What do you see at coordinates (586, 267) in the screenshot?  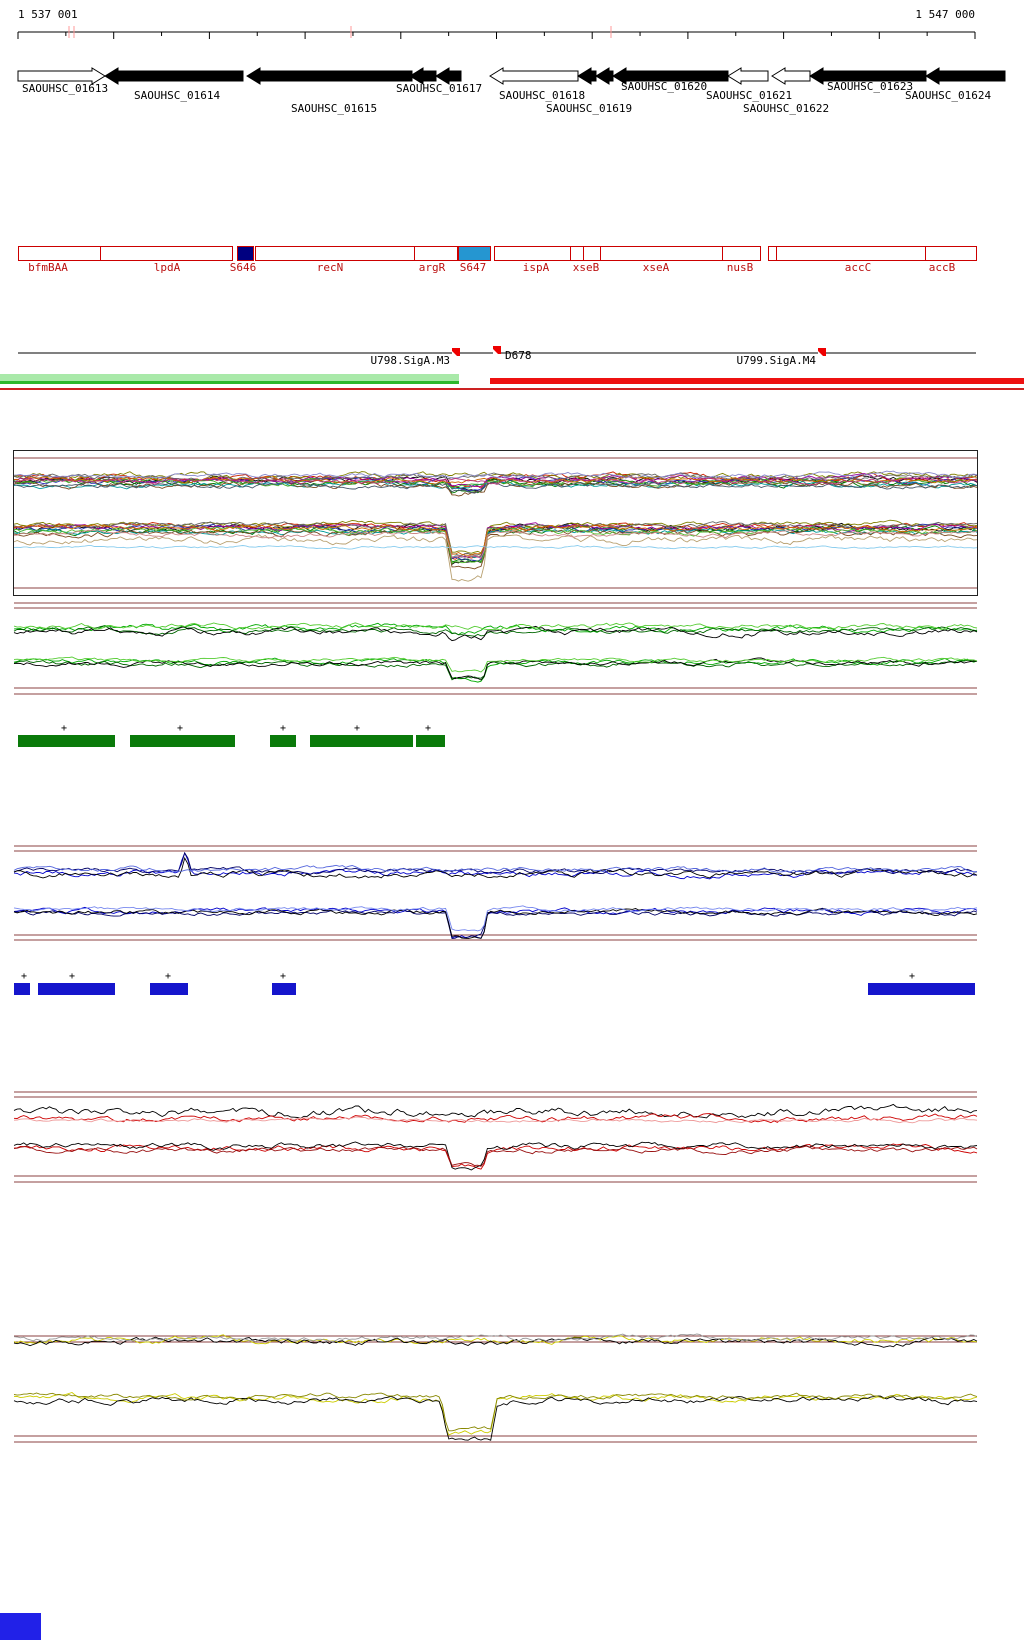 I see `feature-label: xseB` at bounding box center [586, 267].